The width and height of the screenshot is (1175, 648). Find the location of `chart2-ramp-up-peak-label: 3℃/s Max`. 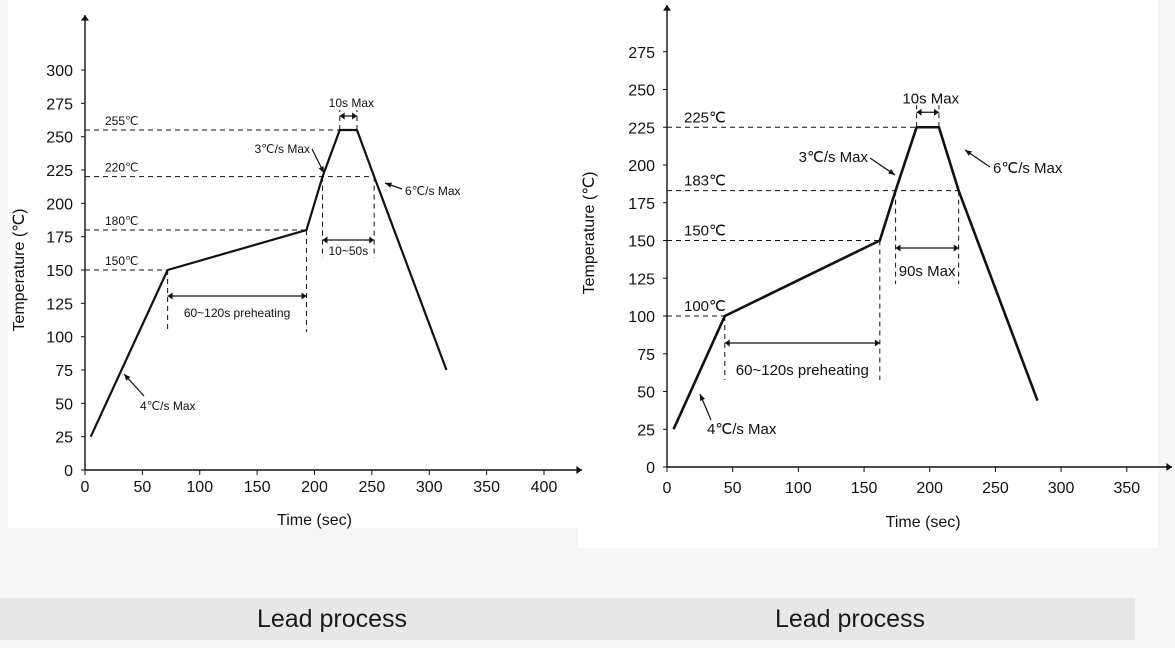

chart2-ramp-up-peak-label: 3℃/s Max is located at coordinates (834, 157).